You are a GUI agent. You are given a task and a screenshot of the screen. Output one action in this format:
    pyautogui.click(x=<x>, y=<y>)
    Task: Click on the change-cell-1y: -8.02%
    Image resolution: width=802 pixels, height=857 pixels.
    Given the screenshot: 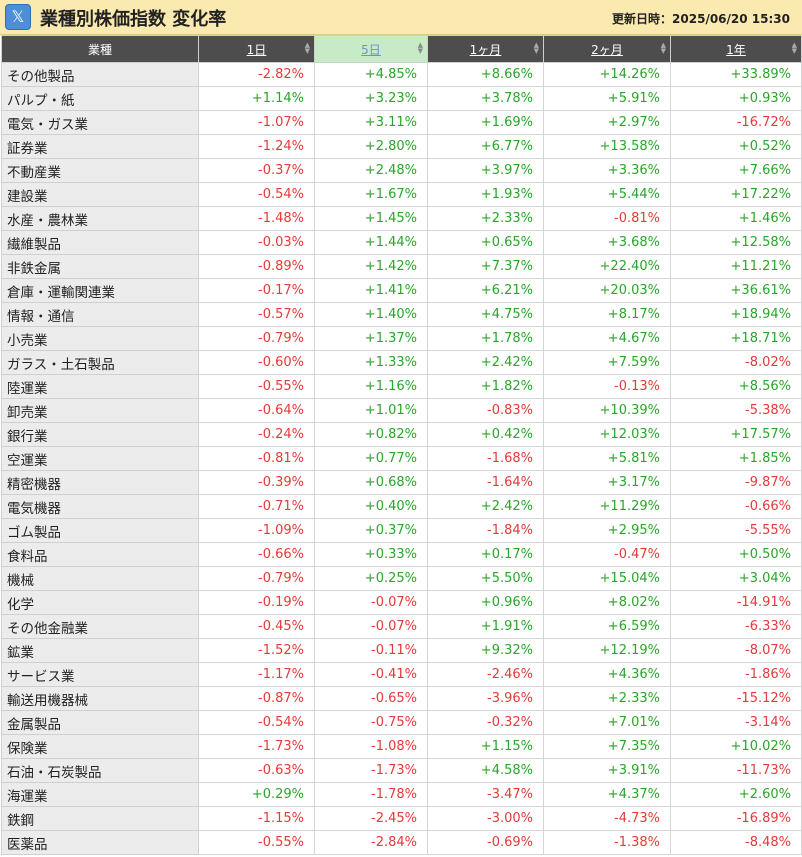 What is the action you would take?
    pyautogui.click(x=736, y=362)
    